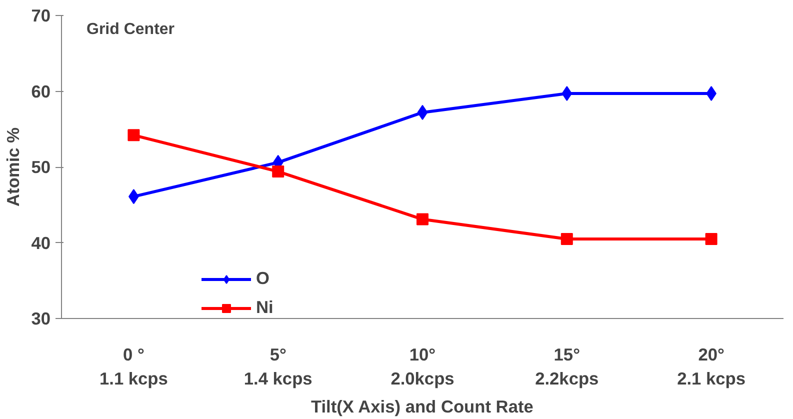  I want to click on chart-title: Grid Center, so click(130, 29).